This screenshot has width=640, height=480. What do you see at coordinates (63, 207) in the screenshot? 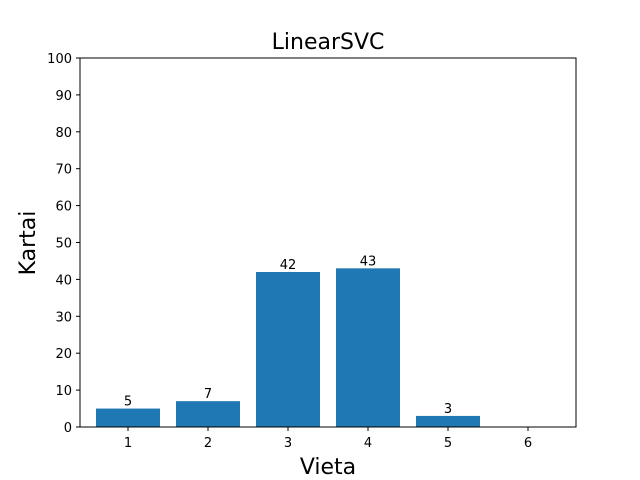
I see `y-tick-label-60: 60` at bounding box center [63, 207].